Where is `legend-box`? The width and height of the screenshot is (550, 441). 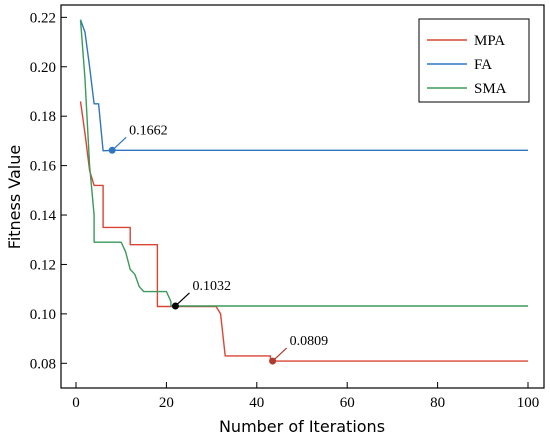 legend-box is located at coordinates (474, 60).